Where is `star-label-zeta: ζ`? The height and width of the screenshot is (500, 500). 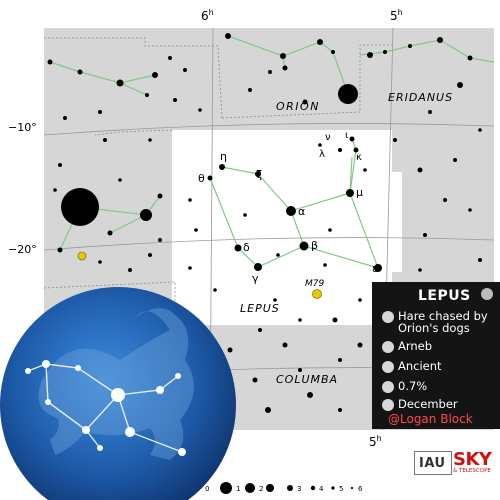 star-label-zeta: ζ is located at coordinates (259, 174).